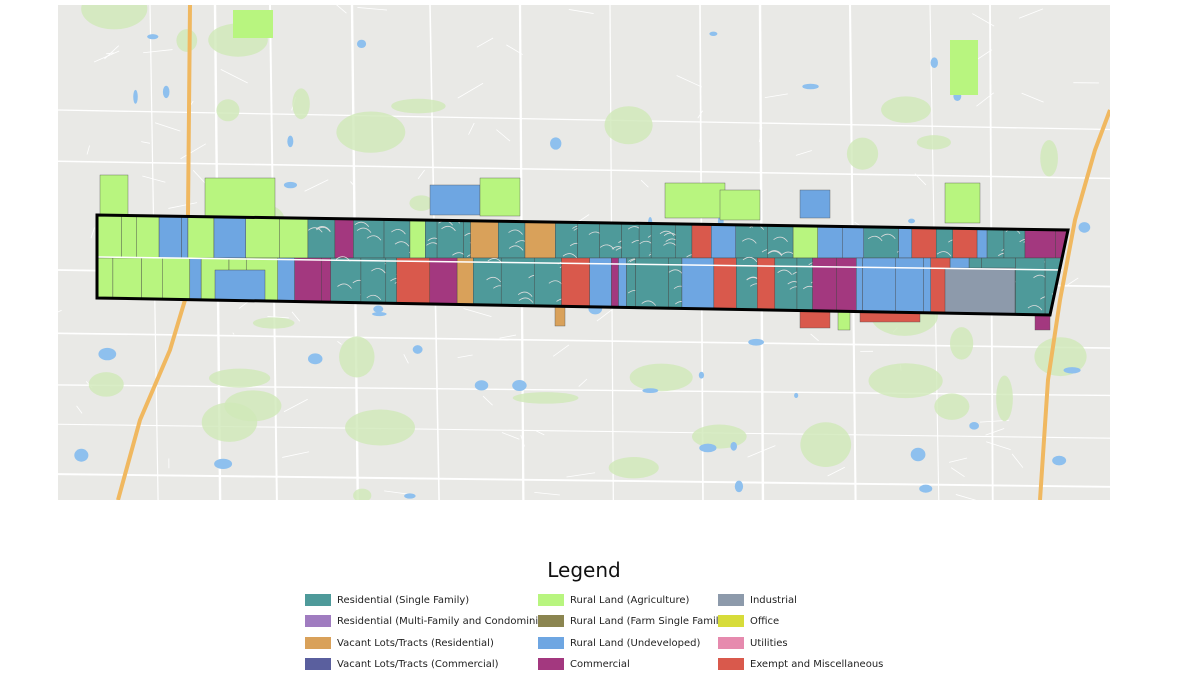 This screenshot has height=675, width=1200. I want to click on legend-label: Rural Land (Undeveloped), so click(635, 643).